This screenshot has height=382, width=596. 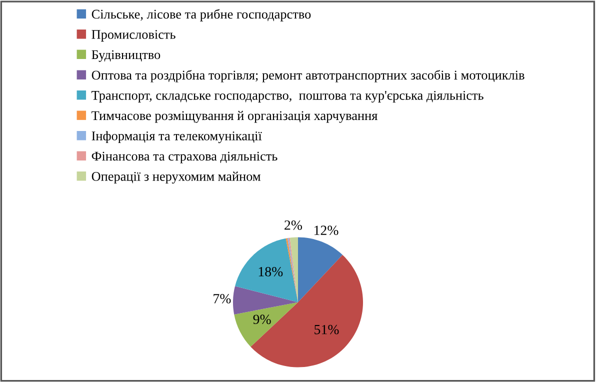 What do you see at coordinates (201, 15) in the screenshot?
I see `legend-label: Сільське, лісове та рибне господарство` at bounding box center [201, 15].